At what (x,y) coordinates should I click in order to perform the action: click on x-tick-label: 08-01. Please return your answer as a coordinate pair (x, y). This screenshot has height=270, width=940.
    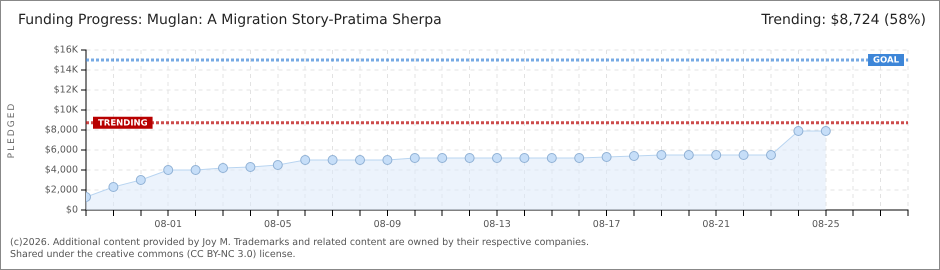
    Looking at the image, I should click on (168, 224).